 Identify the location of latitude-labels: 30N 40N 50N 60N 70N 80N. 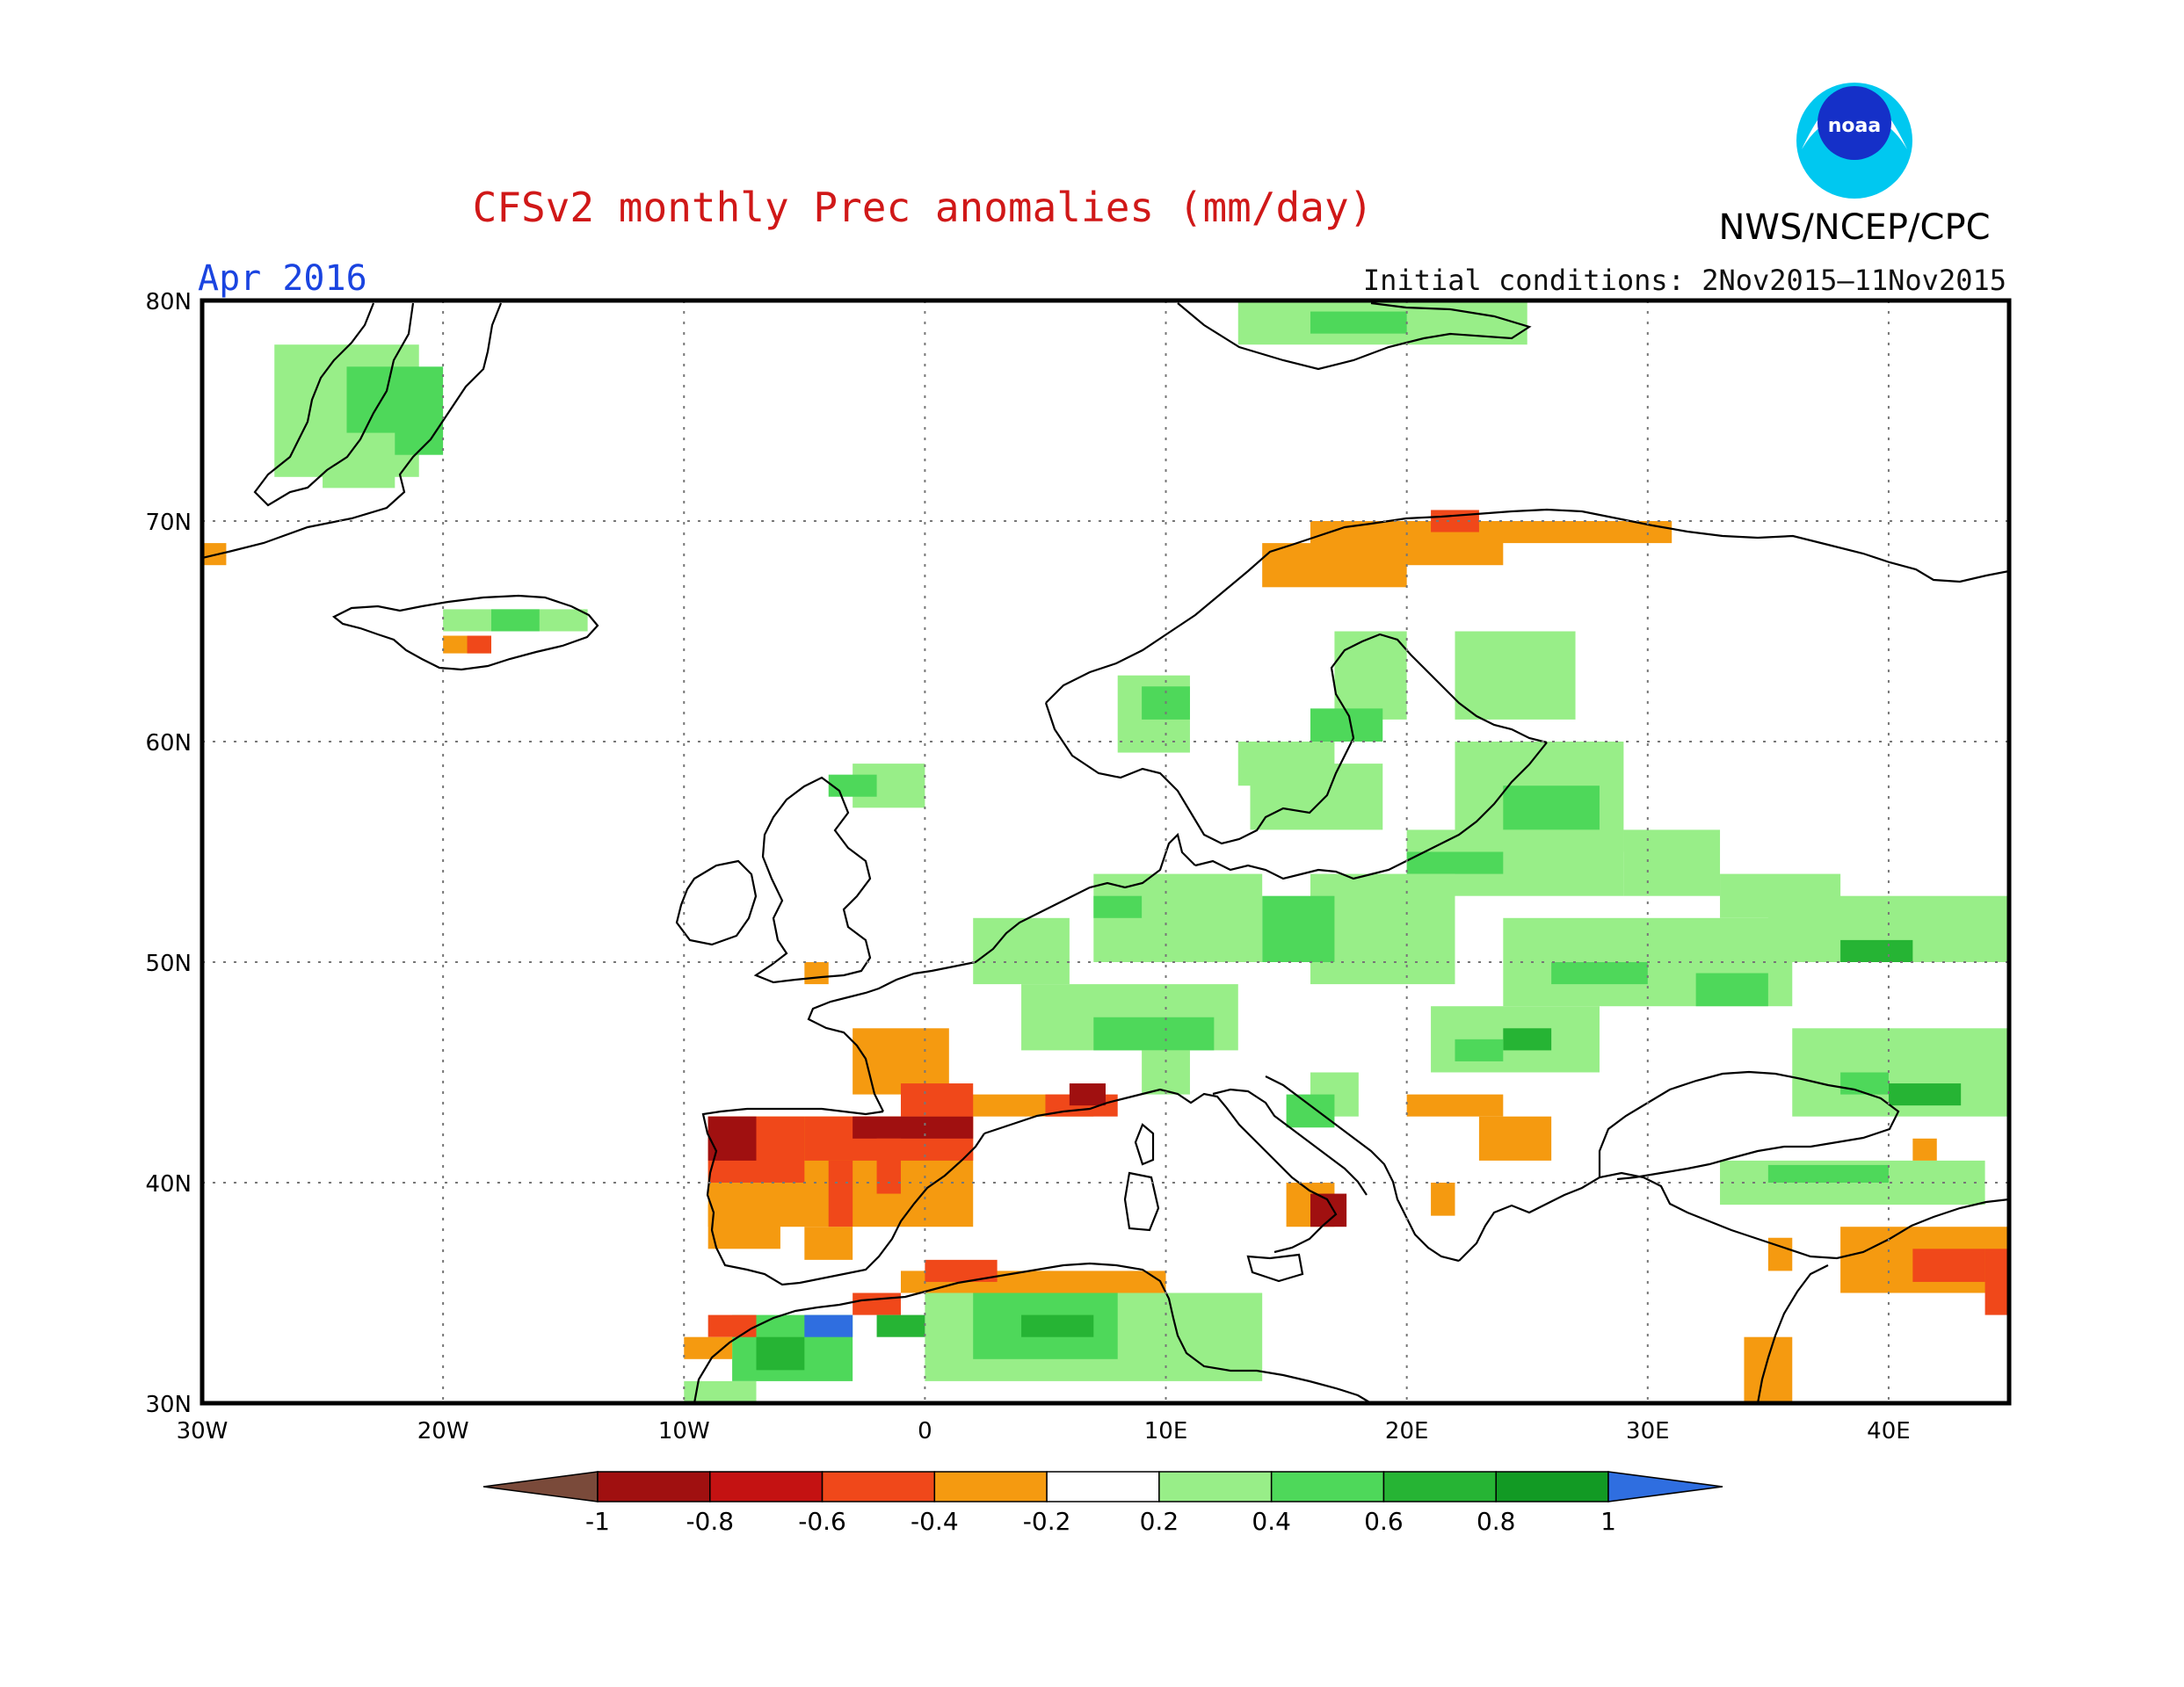
(168, 853).